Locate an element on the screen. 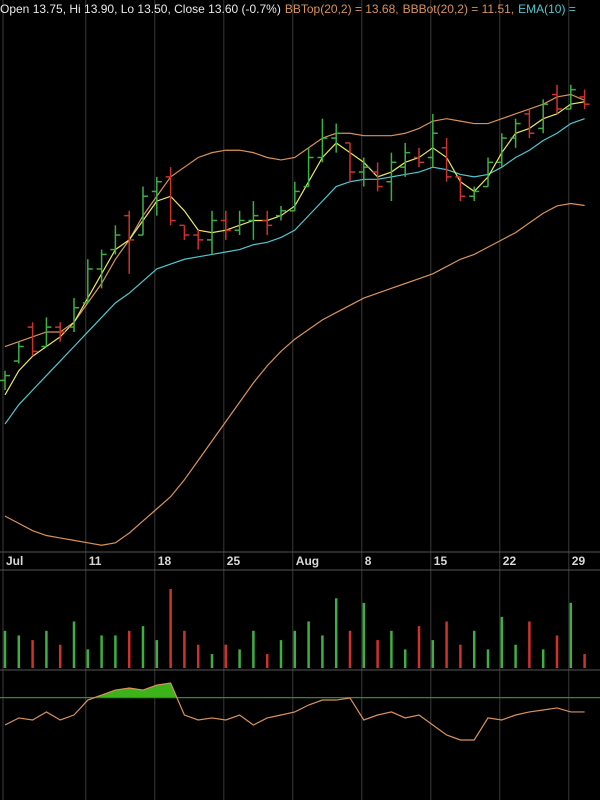 The width and height of the screenshot is (600, 800). oscillator-fill is located at coordinates (295, 690).